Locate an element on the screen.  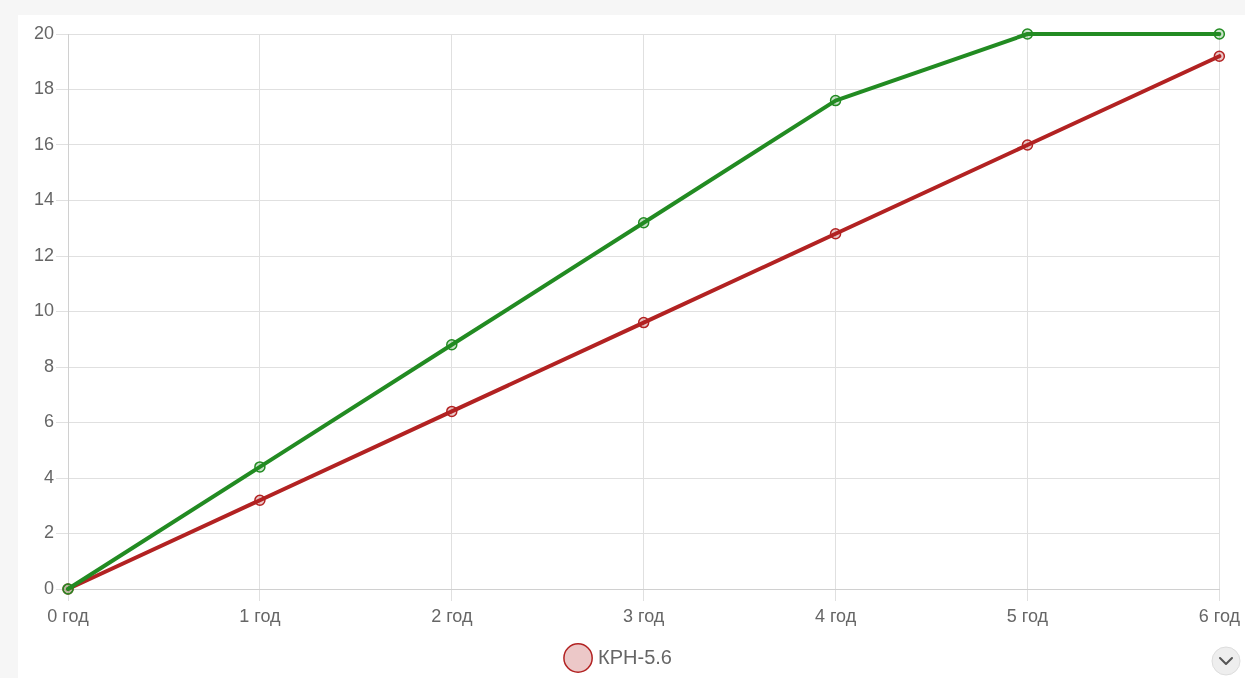
x-tick-label: 2 год is located at coordinates (452, 615).